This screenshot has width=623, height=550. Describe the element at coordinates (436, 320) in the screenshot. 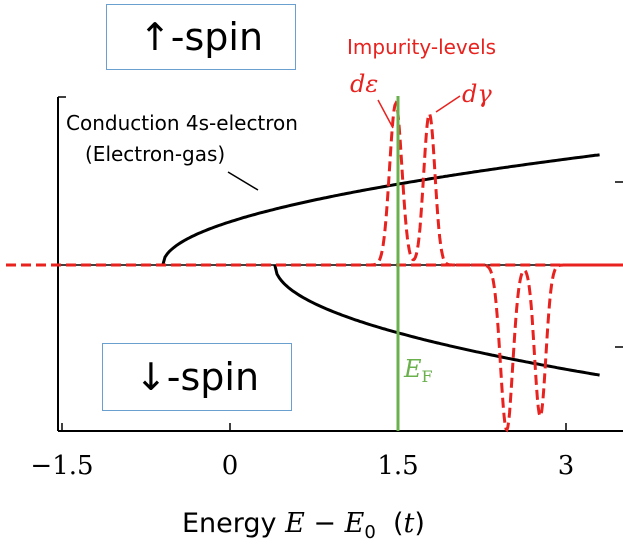

I see `down-spin-conduction-curve` at that location.